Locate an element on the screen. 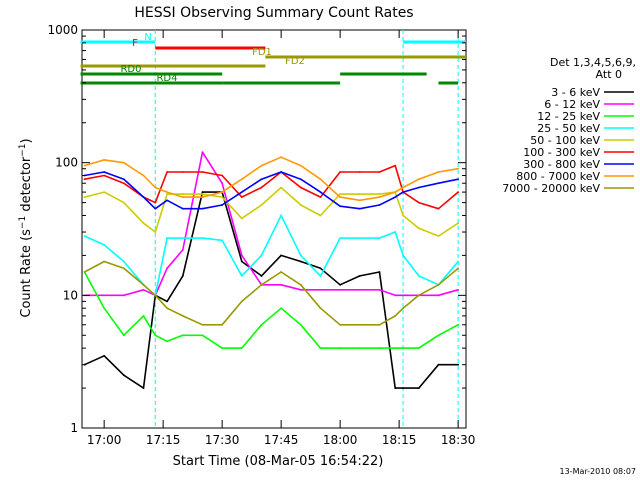 This screenshot has height=480, width=640. legend-label-5: 100 - 300 keV is located at coordinates (561, 152).